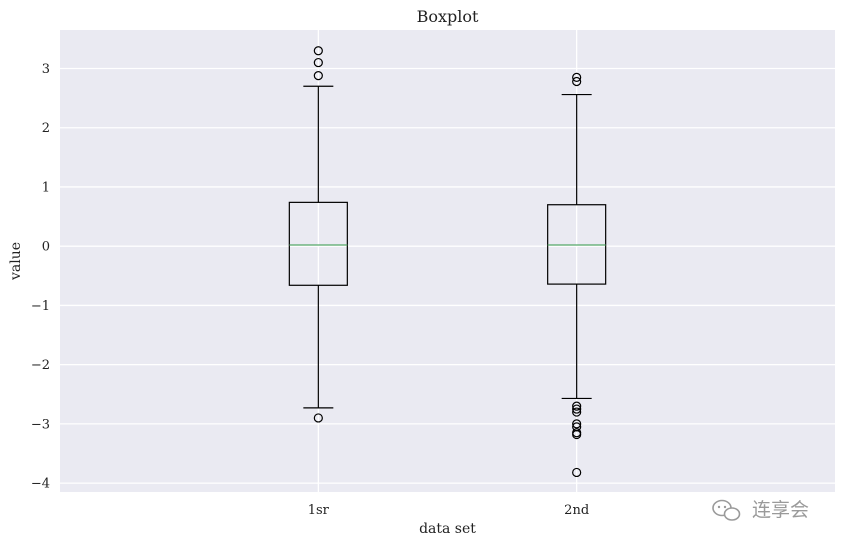  I want to click on y-tick-label: −1, so click(40, 306).